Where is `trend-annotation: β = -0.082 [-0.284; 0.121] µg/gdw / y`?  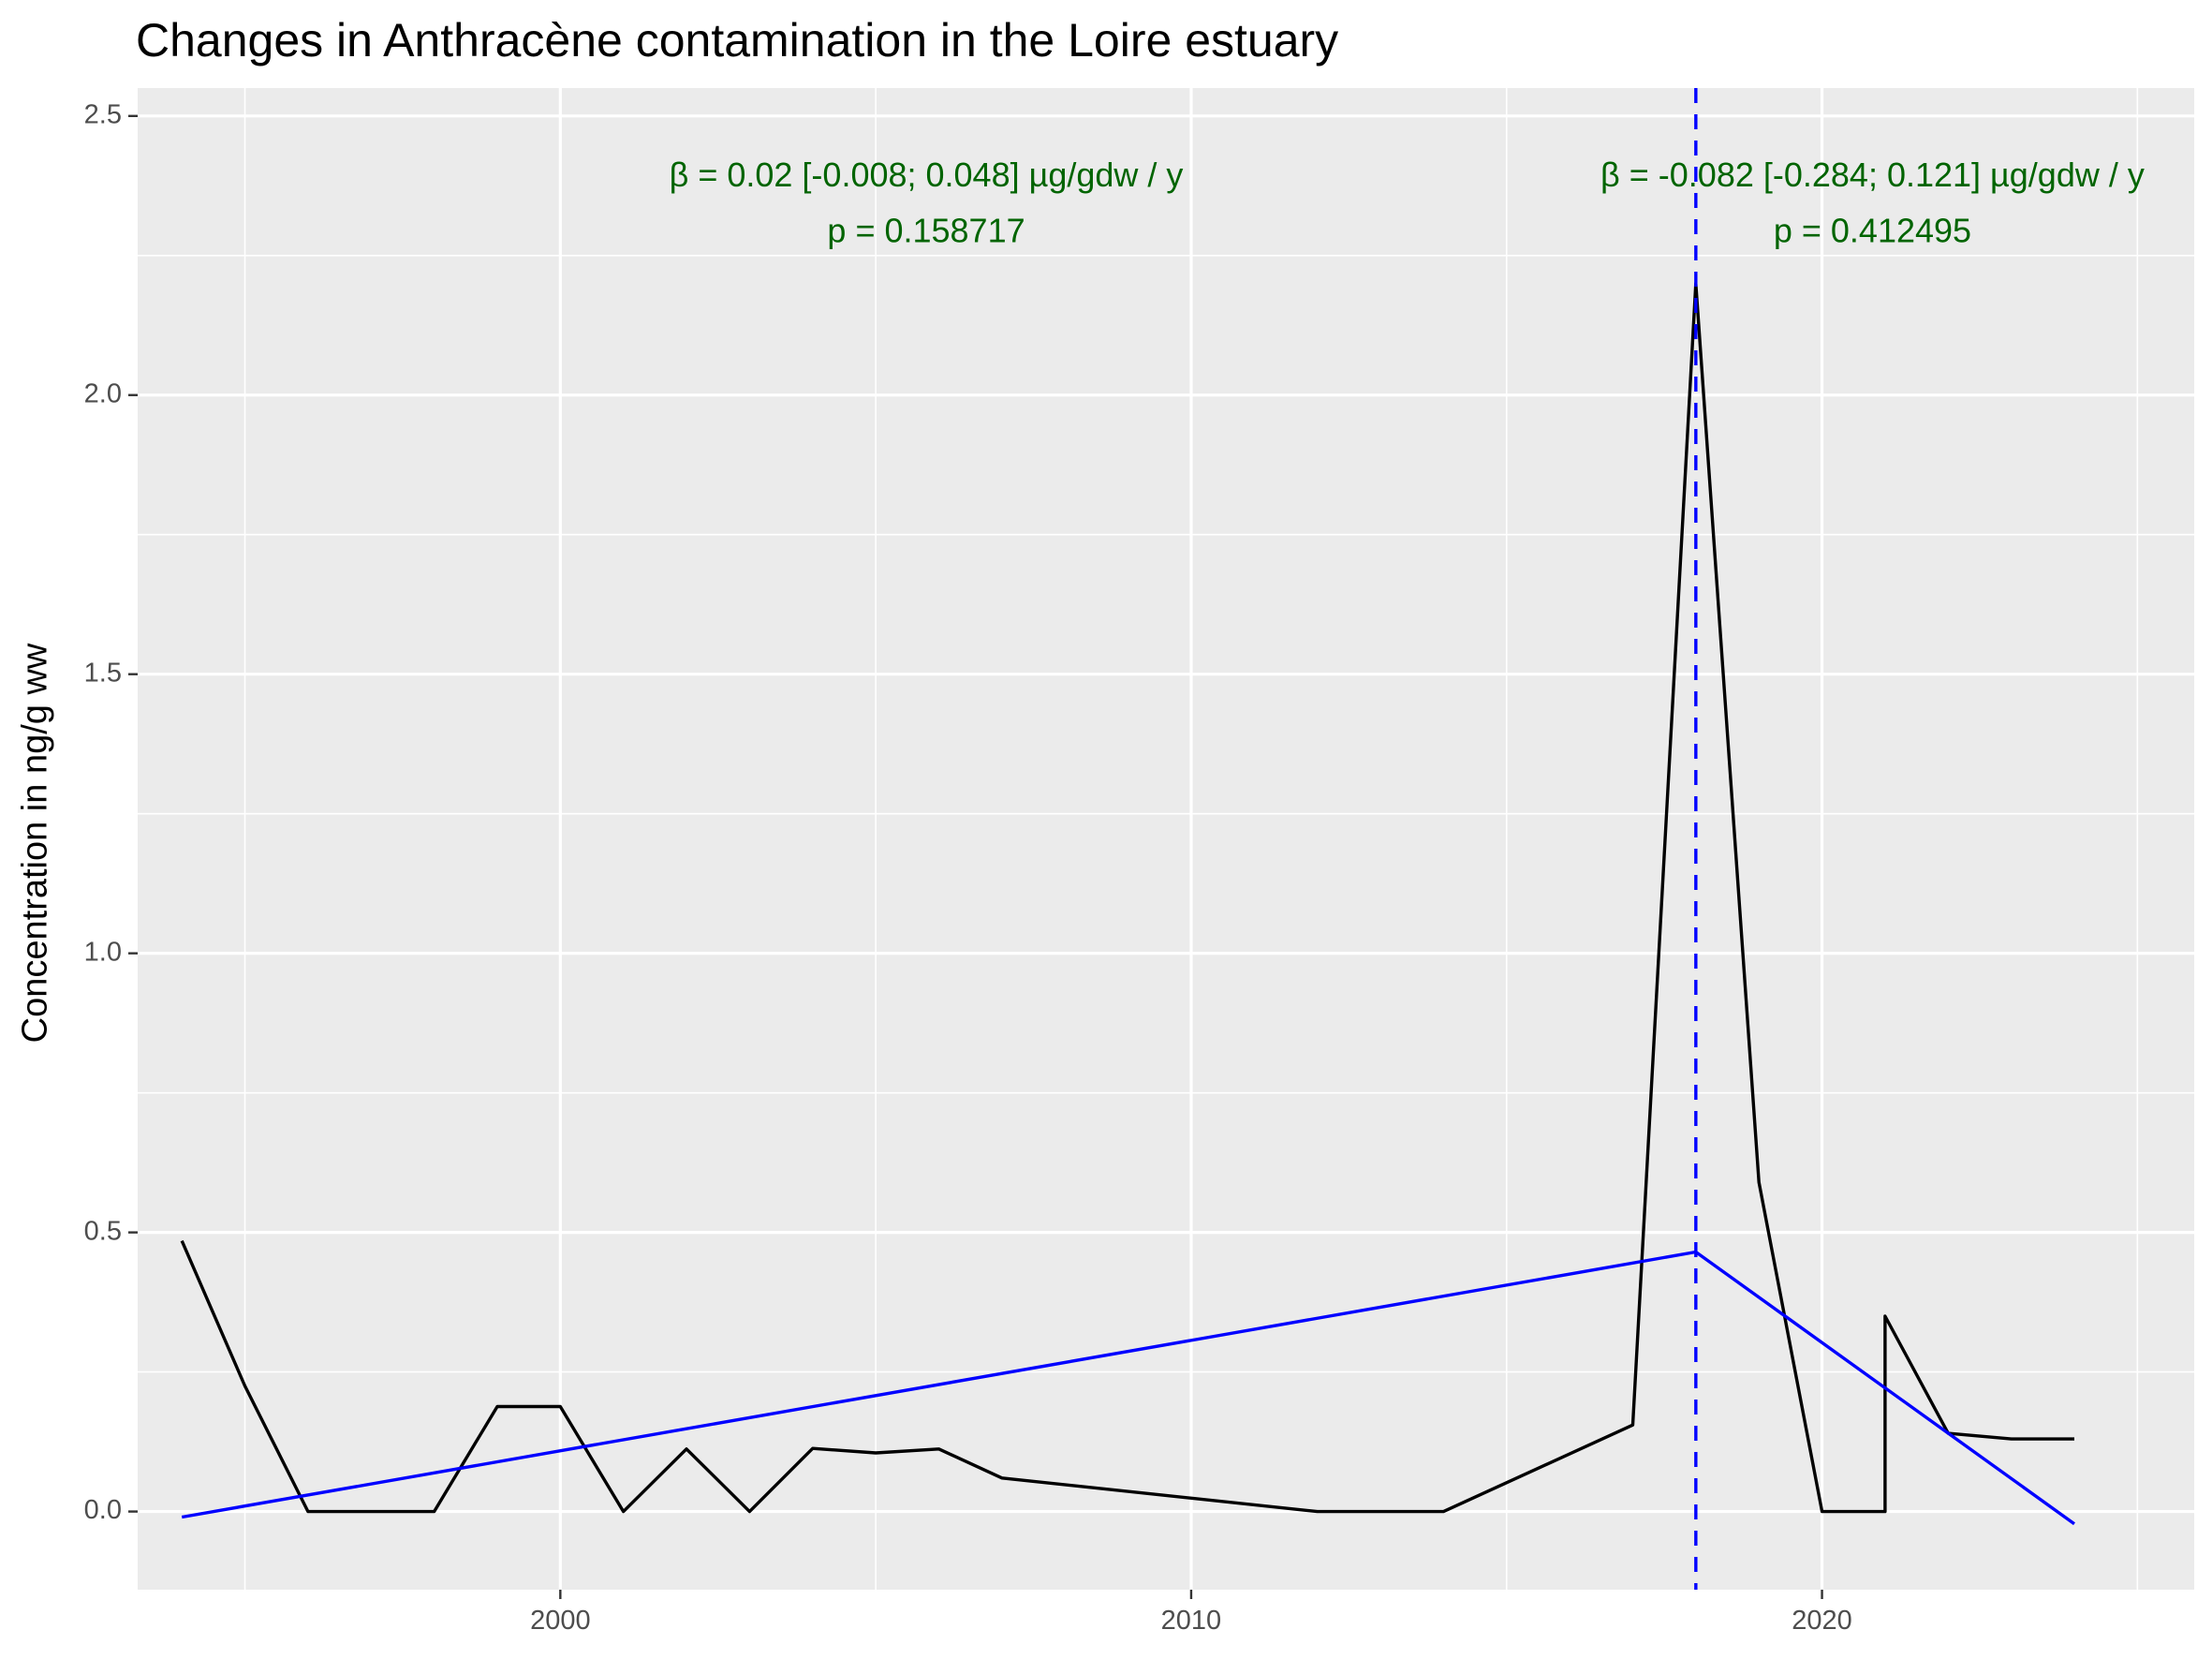 trend-annotation: β = -0.082 [-0.284; 0.121] µg/gdw / y is located at coordinates (1873, 175).